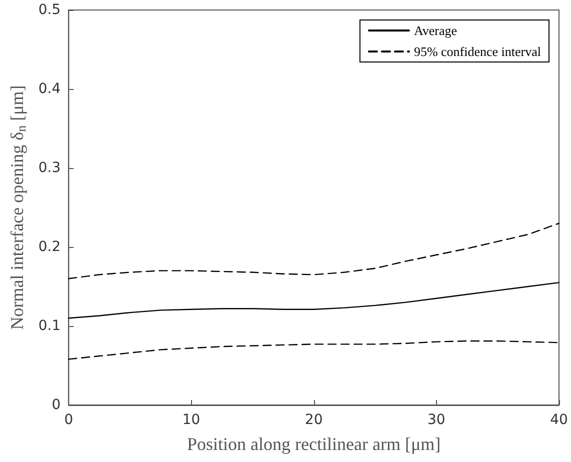 This screenshot has height=462, width=571. I want to click on y-axis-title: Normal interface opening δn [μm], so click(17, 207).